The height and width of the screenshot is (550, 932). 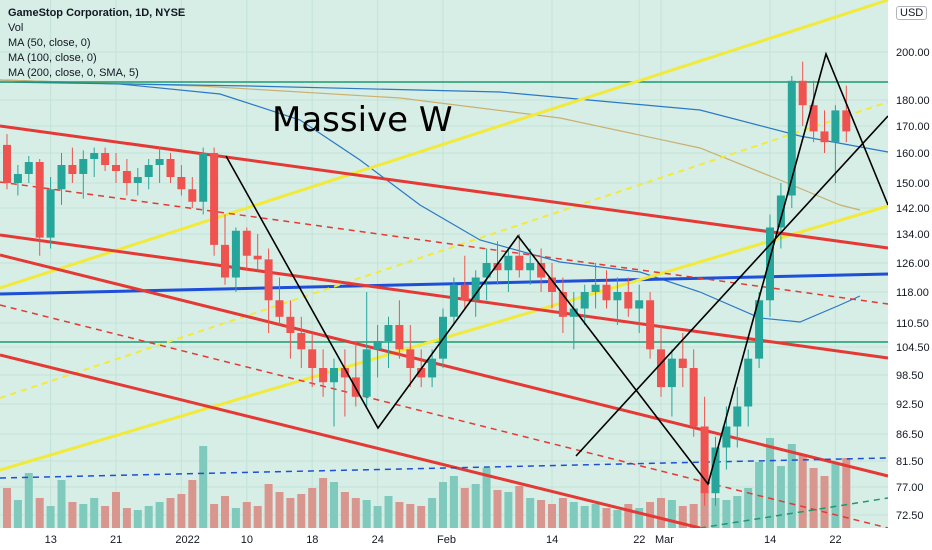 What do you see at coordinates (913, 264) in the screenshot?
I see `y-tick-label: 126.00` at bounding box center [913, 264].